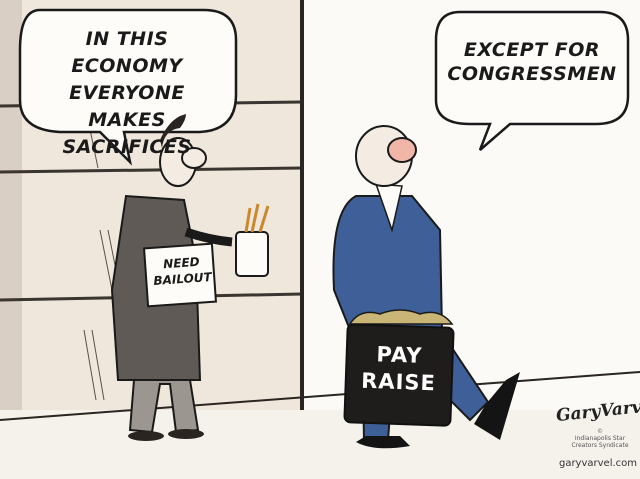  I want to click on right-bubble-line-2: CONGRESSMEN, so click(532, 74).